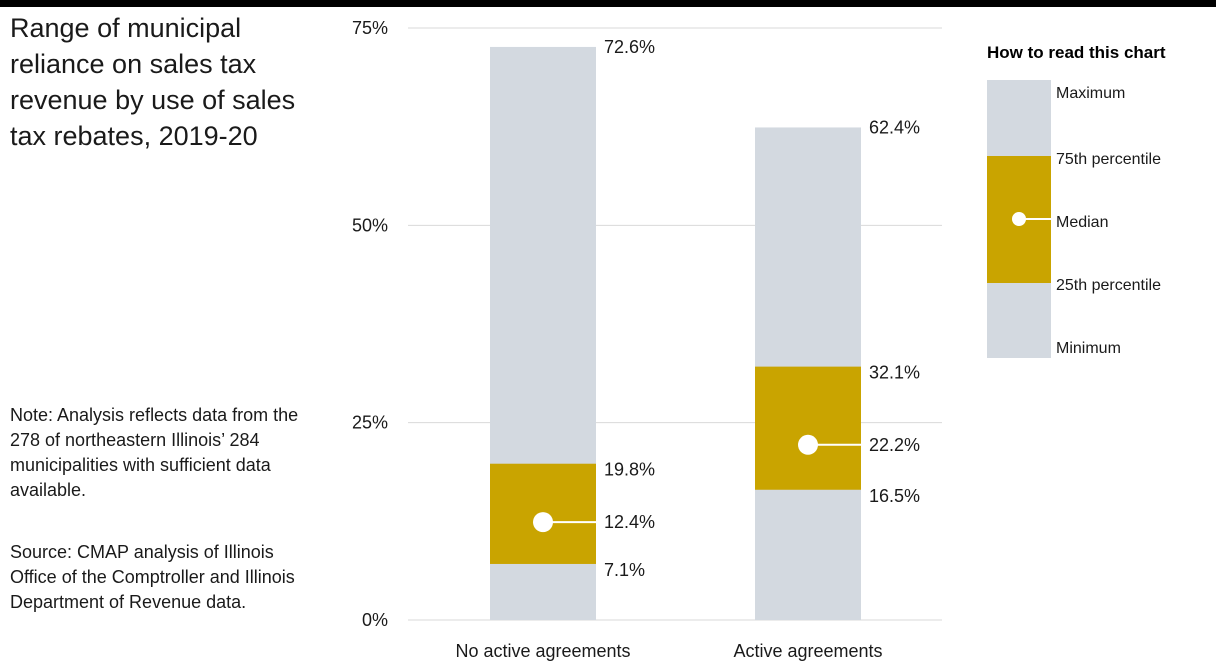 The height and width of the screenshot is (662, 1216). Describe the element at coordinates (1108, 159) in the screenshot. I see `legend-item-label: 75th percentile` at that location.